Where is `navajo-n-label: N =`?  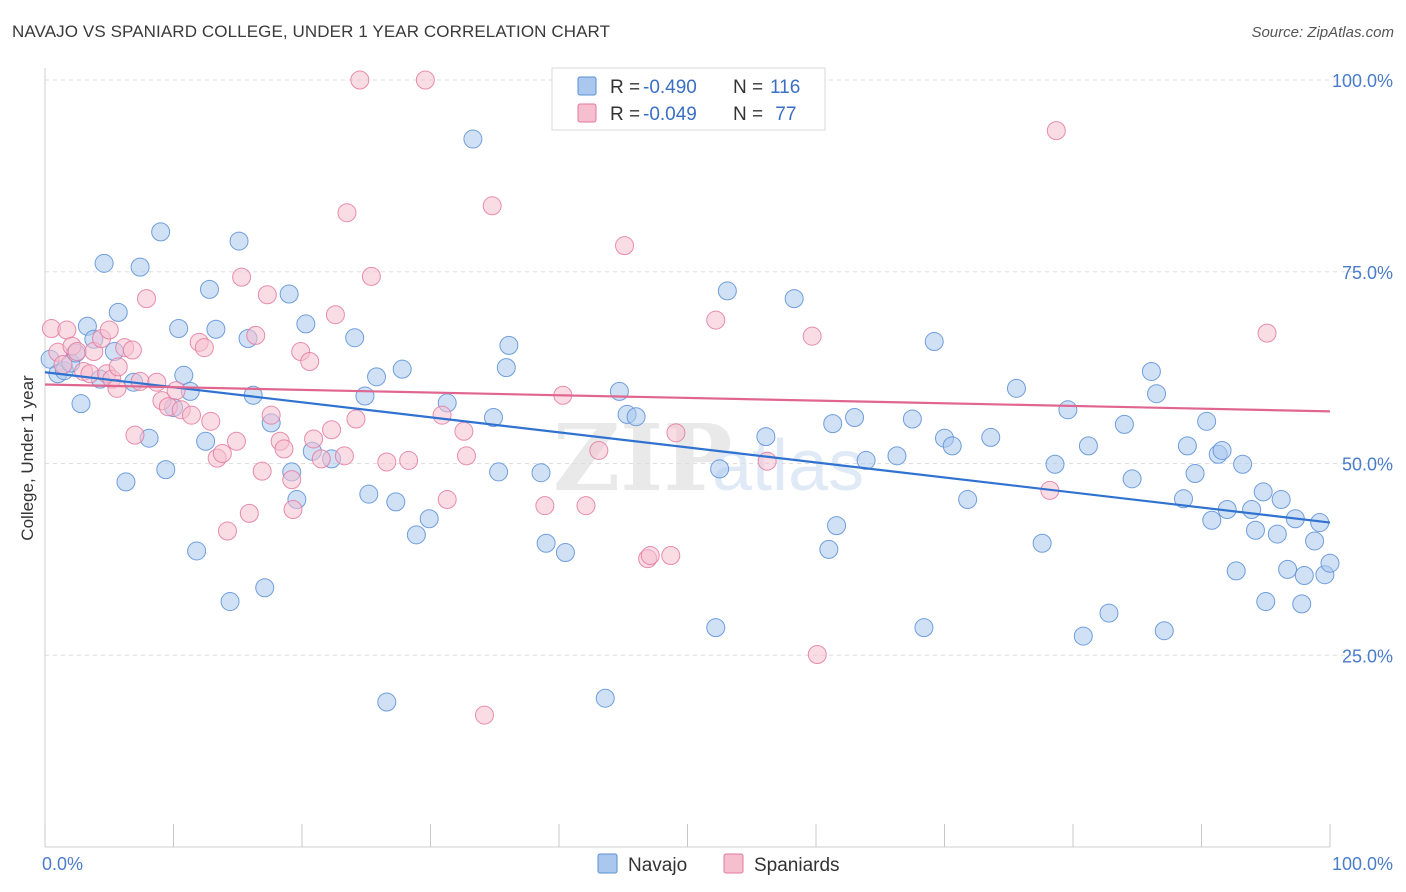 navajo-n-label: N = is located at coordinates (748, 87).